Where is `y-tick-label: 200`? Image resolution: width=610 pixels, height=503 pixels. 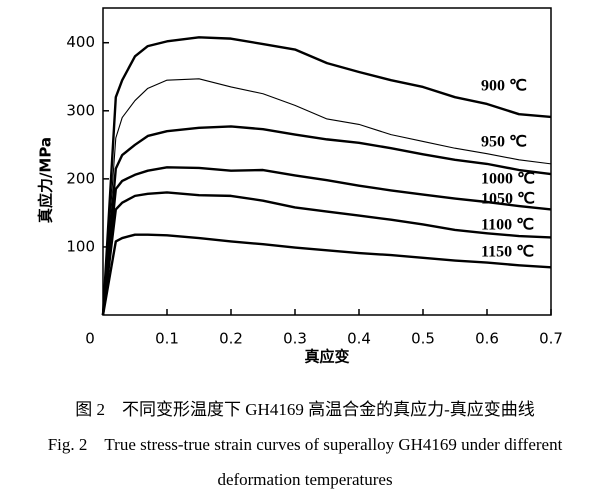 y-tick-label: 200 is located at coordinates (80, 178).